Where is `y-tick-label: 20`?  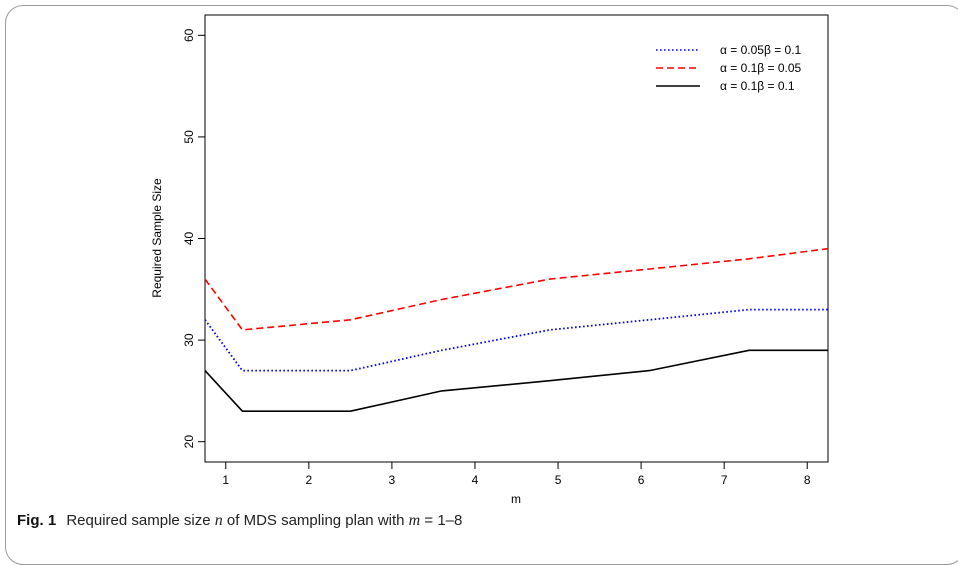
y-tick-label: 20 is located at coordinates (189, 442).